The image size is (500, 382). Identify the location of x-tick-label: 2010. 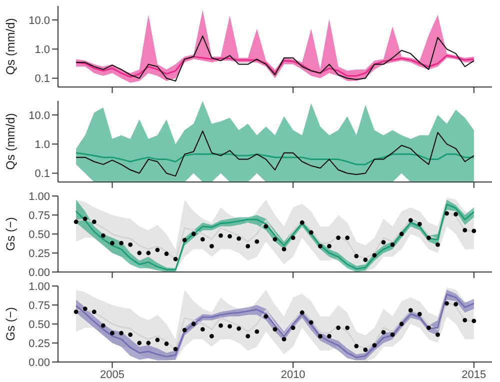
(293, 374).